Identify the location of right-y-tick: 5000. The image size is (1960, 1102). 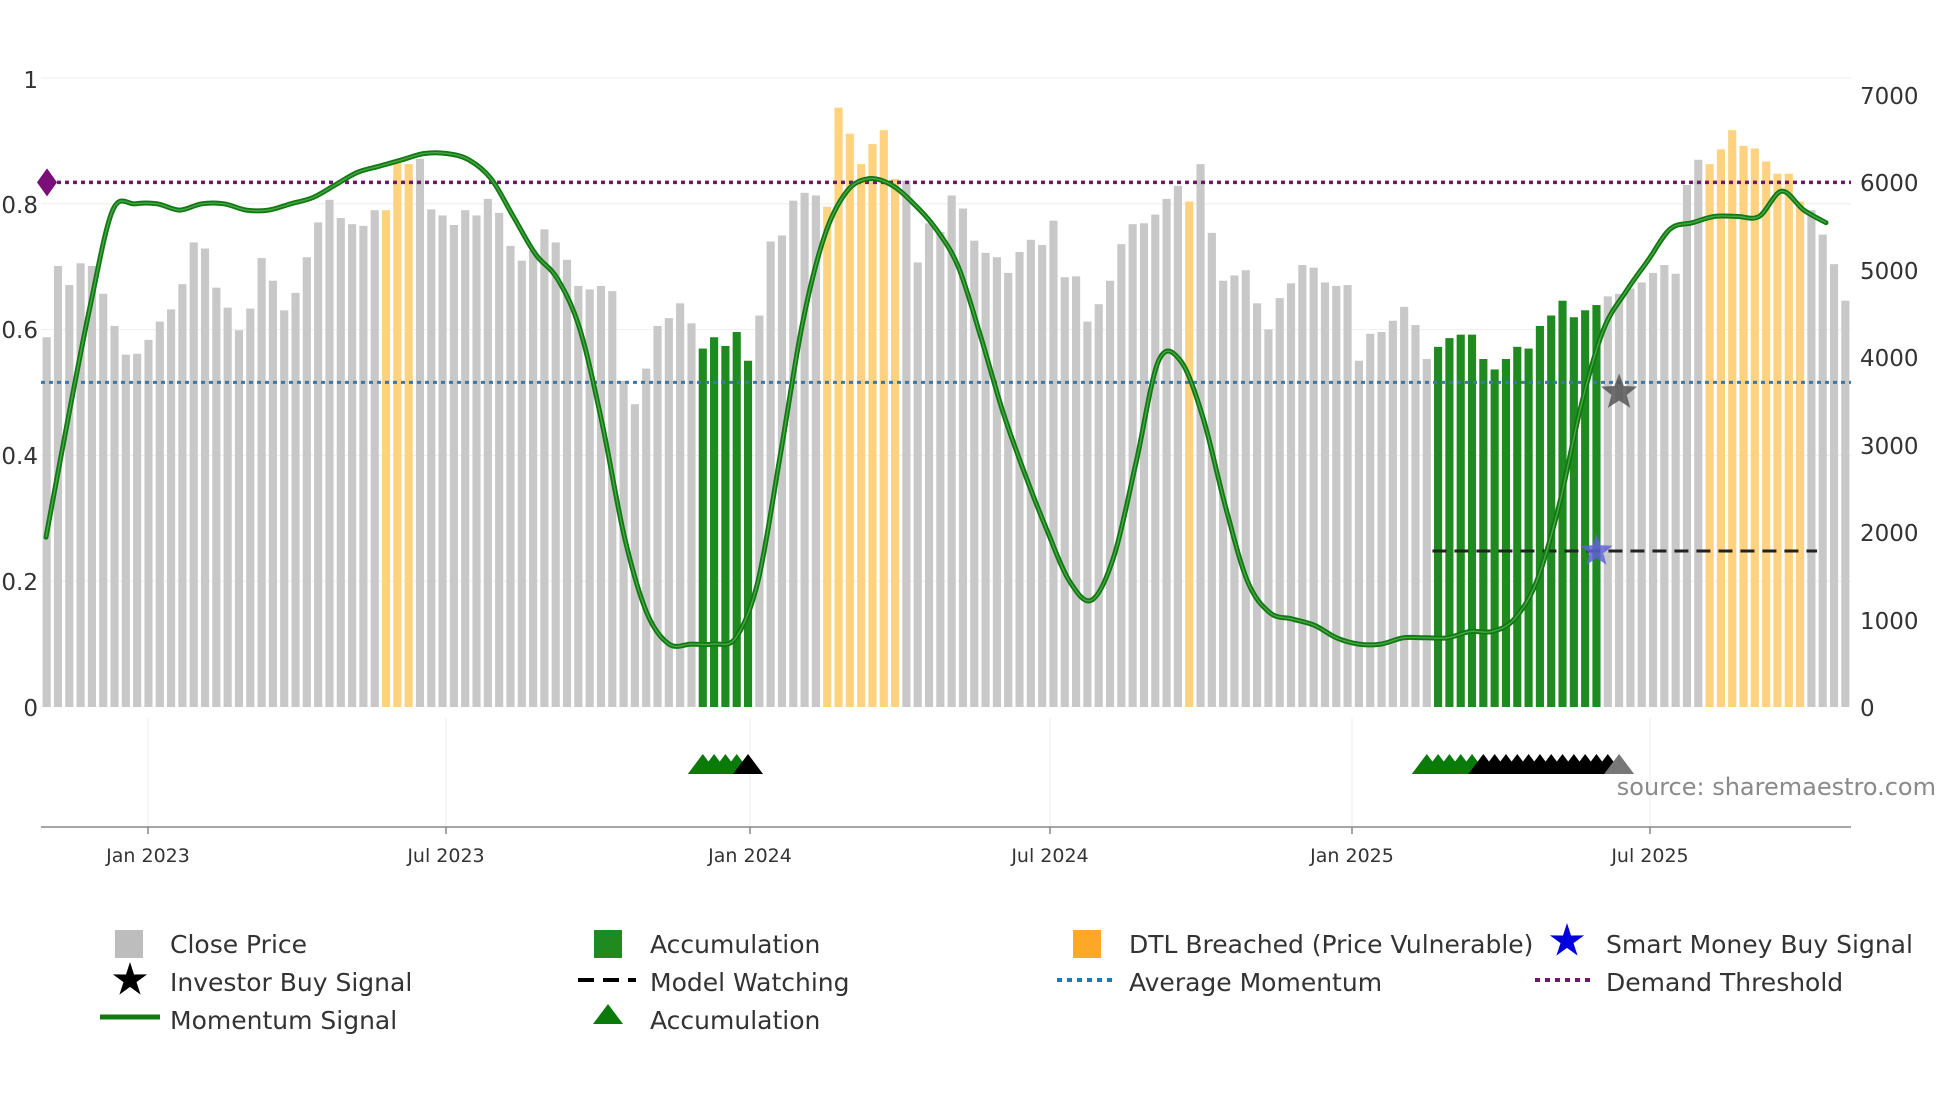
(1889, 272).